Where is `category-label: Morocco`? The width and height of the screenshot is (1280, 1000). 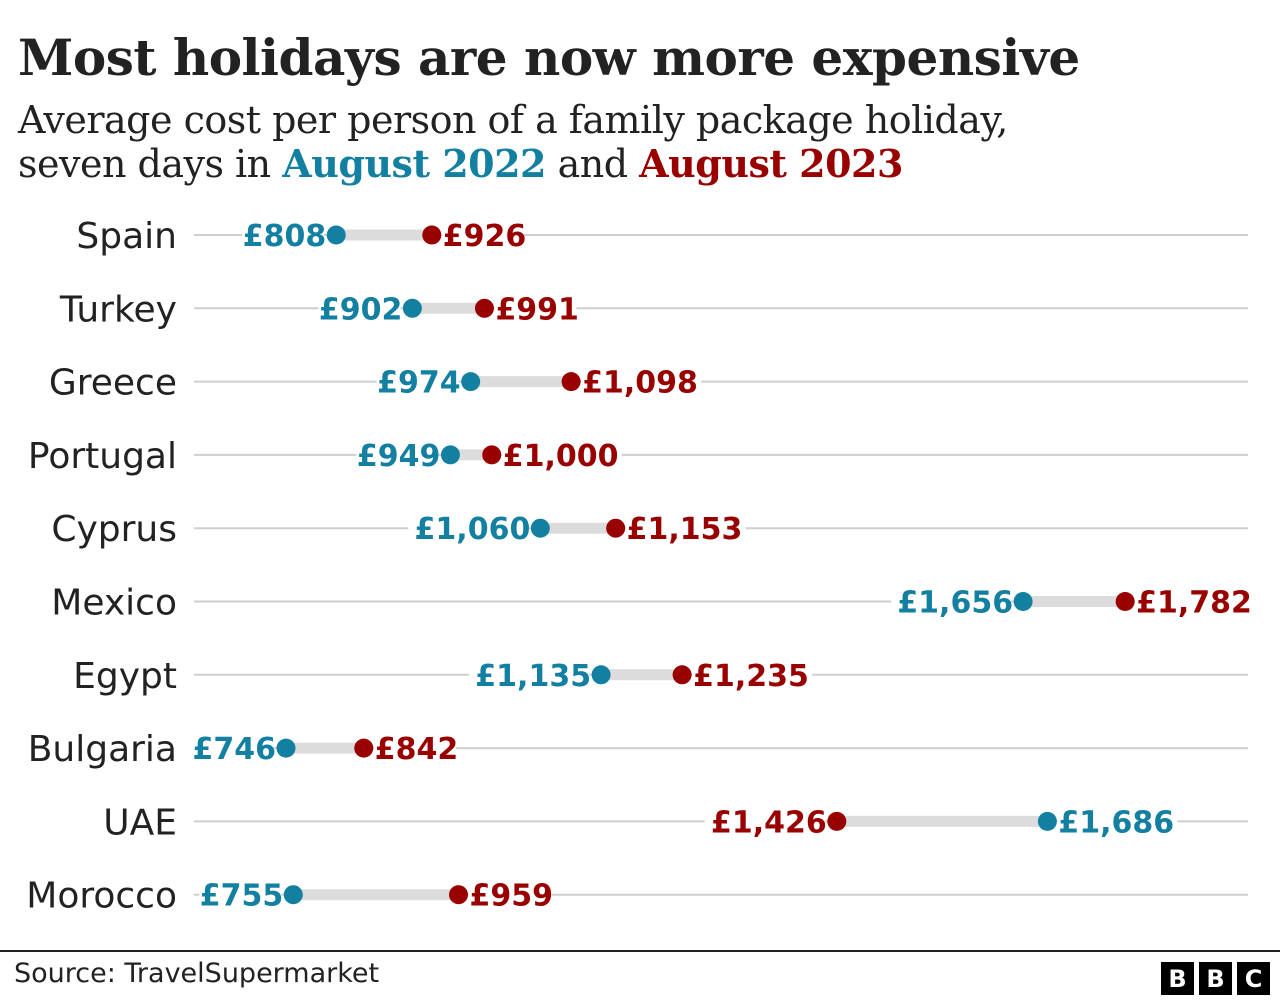 category-label: Morocco is located at coordinates (101, 896).